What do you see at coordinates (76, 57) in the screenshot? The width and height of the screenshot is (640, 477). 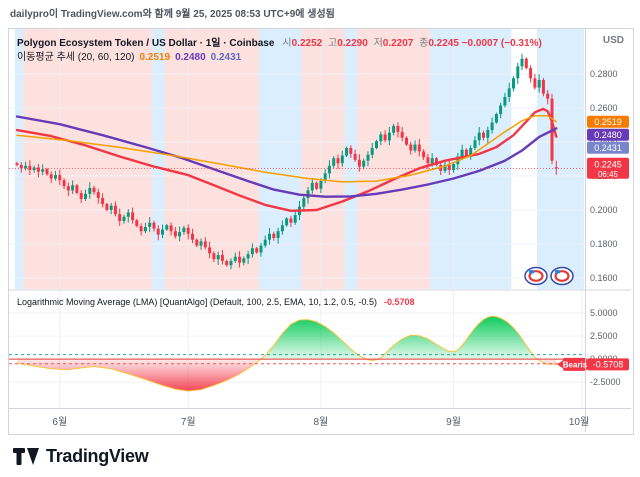 I see `ma-indicator-name: 이동평균 추세 (20, 60, 120)` at bounding box center [76, 57].